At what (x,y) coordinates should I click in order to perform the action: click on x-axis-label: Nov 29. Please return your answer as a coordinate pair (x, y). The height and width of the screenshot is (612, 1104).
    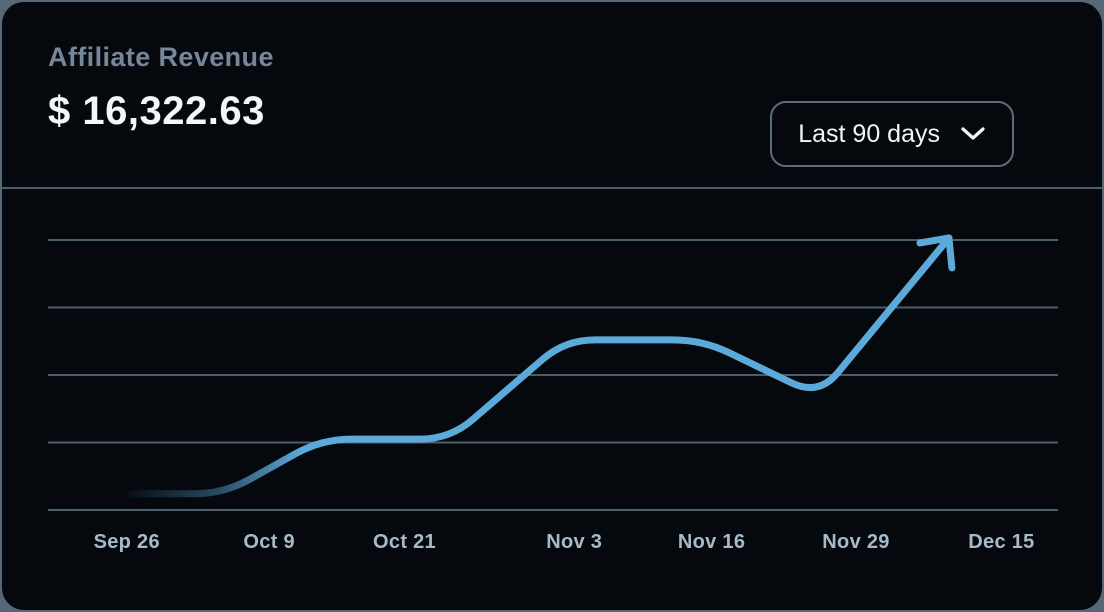
    Looking at the image, I should click on (856, 542).